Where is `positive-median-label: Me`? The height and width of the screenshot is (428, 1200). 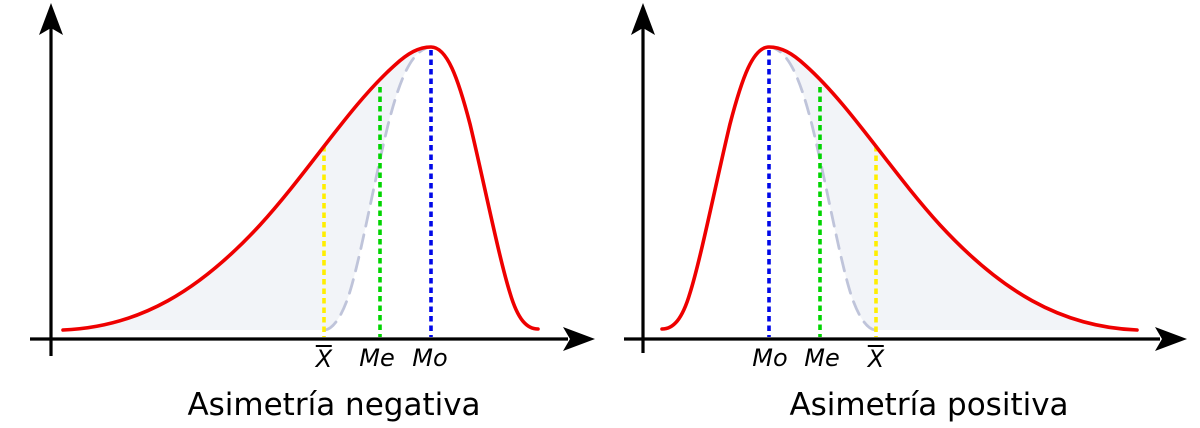
positive-median-label: Me is located at coordinates (822, 358).